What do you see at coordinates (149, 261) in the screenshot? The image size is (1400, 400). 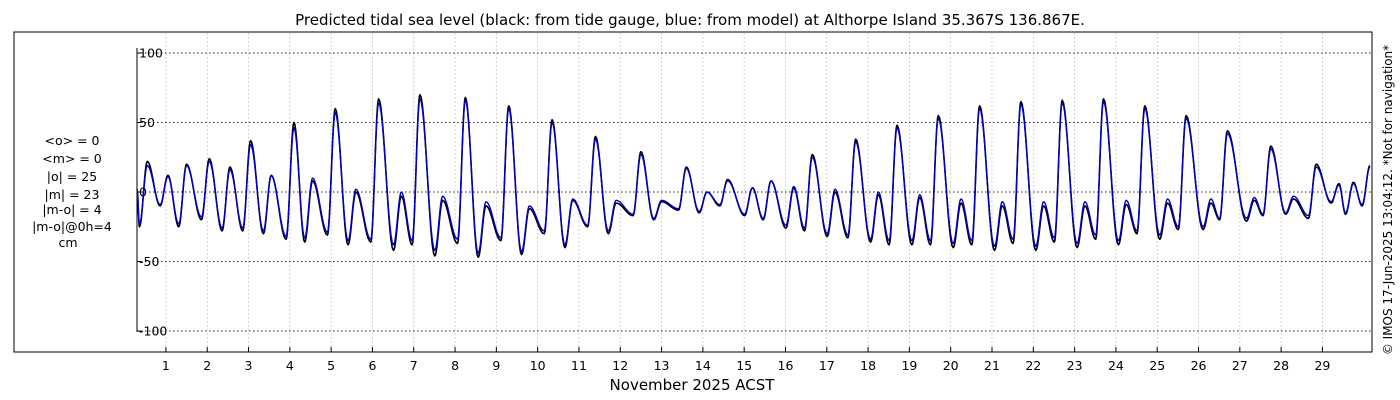 I see `y-tick-label: -50` at bounding box center [149, 261].